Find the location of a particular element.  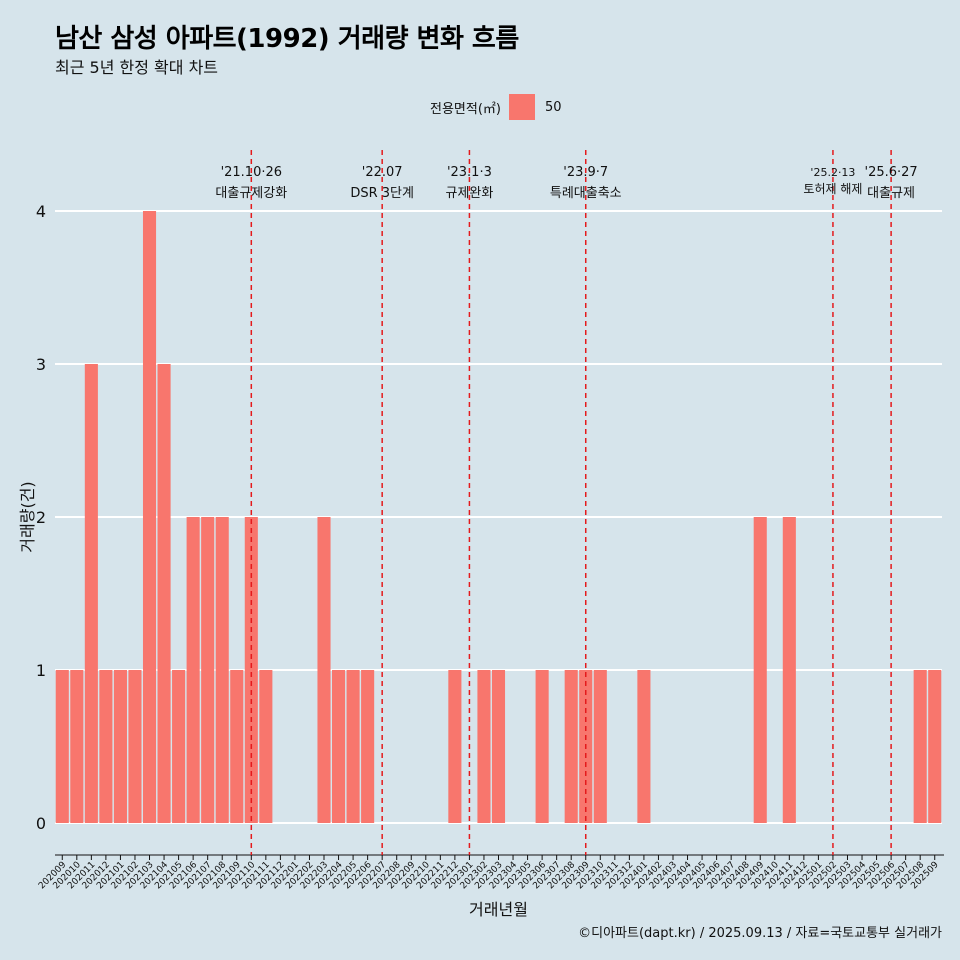

event-date-label: '23.9·7 is located at coordinates (585, 172).